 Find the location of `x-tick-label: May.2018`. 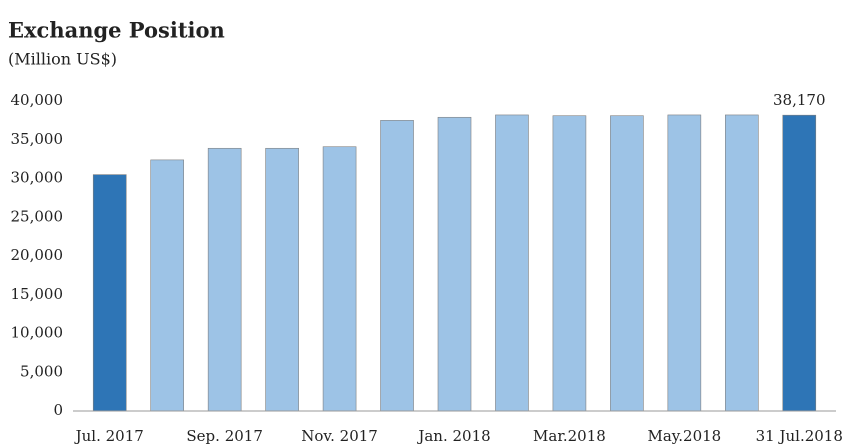

x-tick-label: May.2018 is located at coordinates (684, 436).